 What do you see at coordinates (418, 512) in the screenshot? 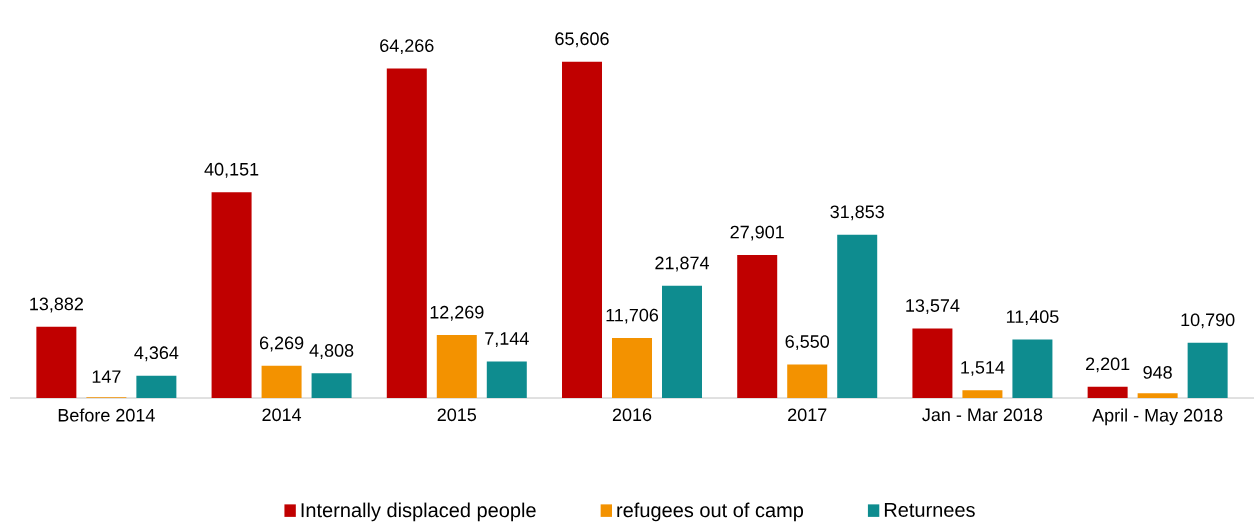
I see `legend-label: Internally displaced people` at bounding box center [418, 512].